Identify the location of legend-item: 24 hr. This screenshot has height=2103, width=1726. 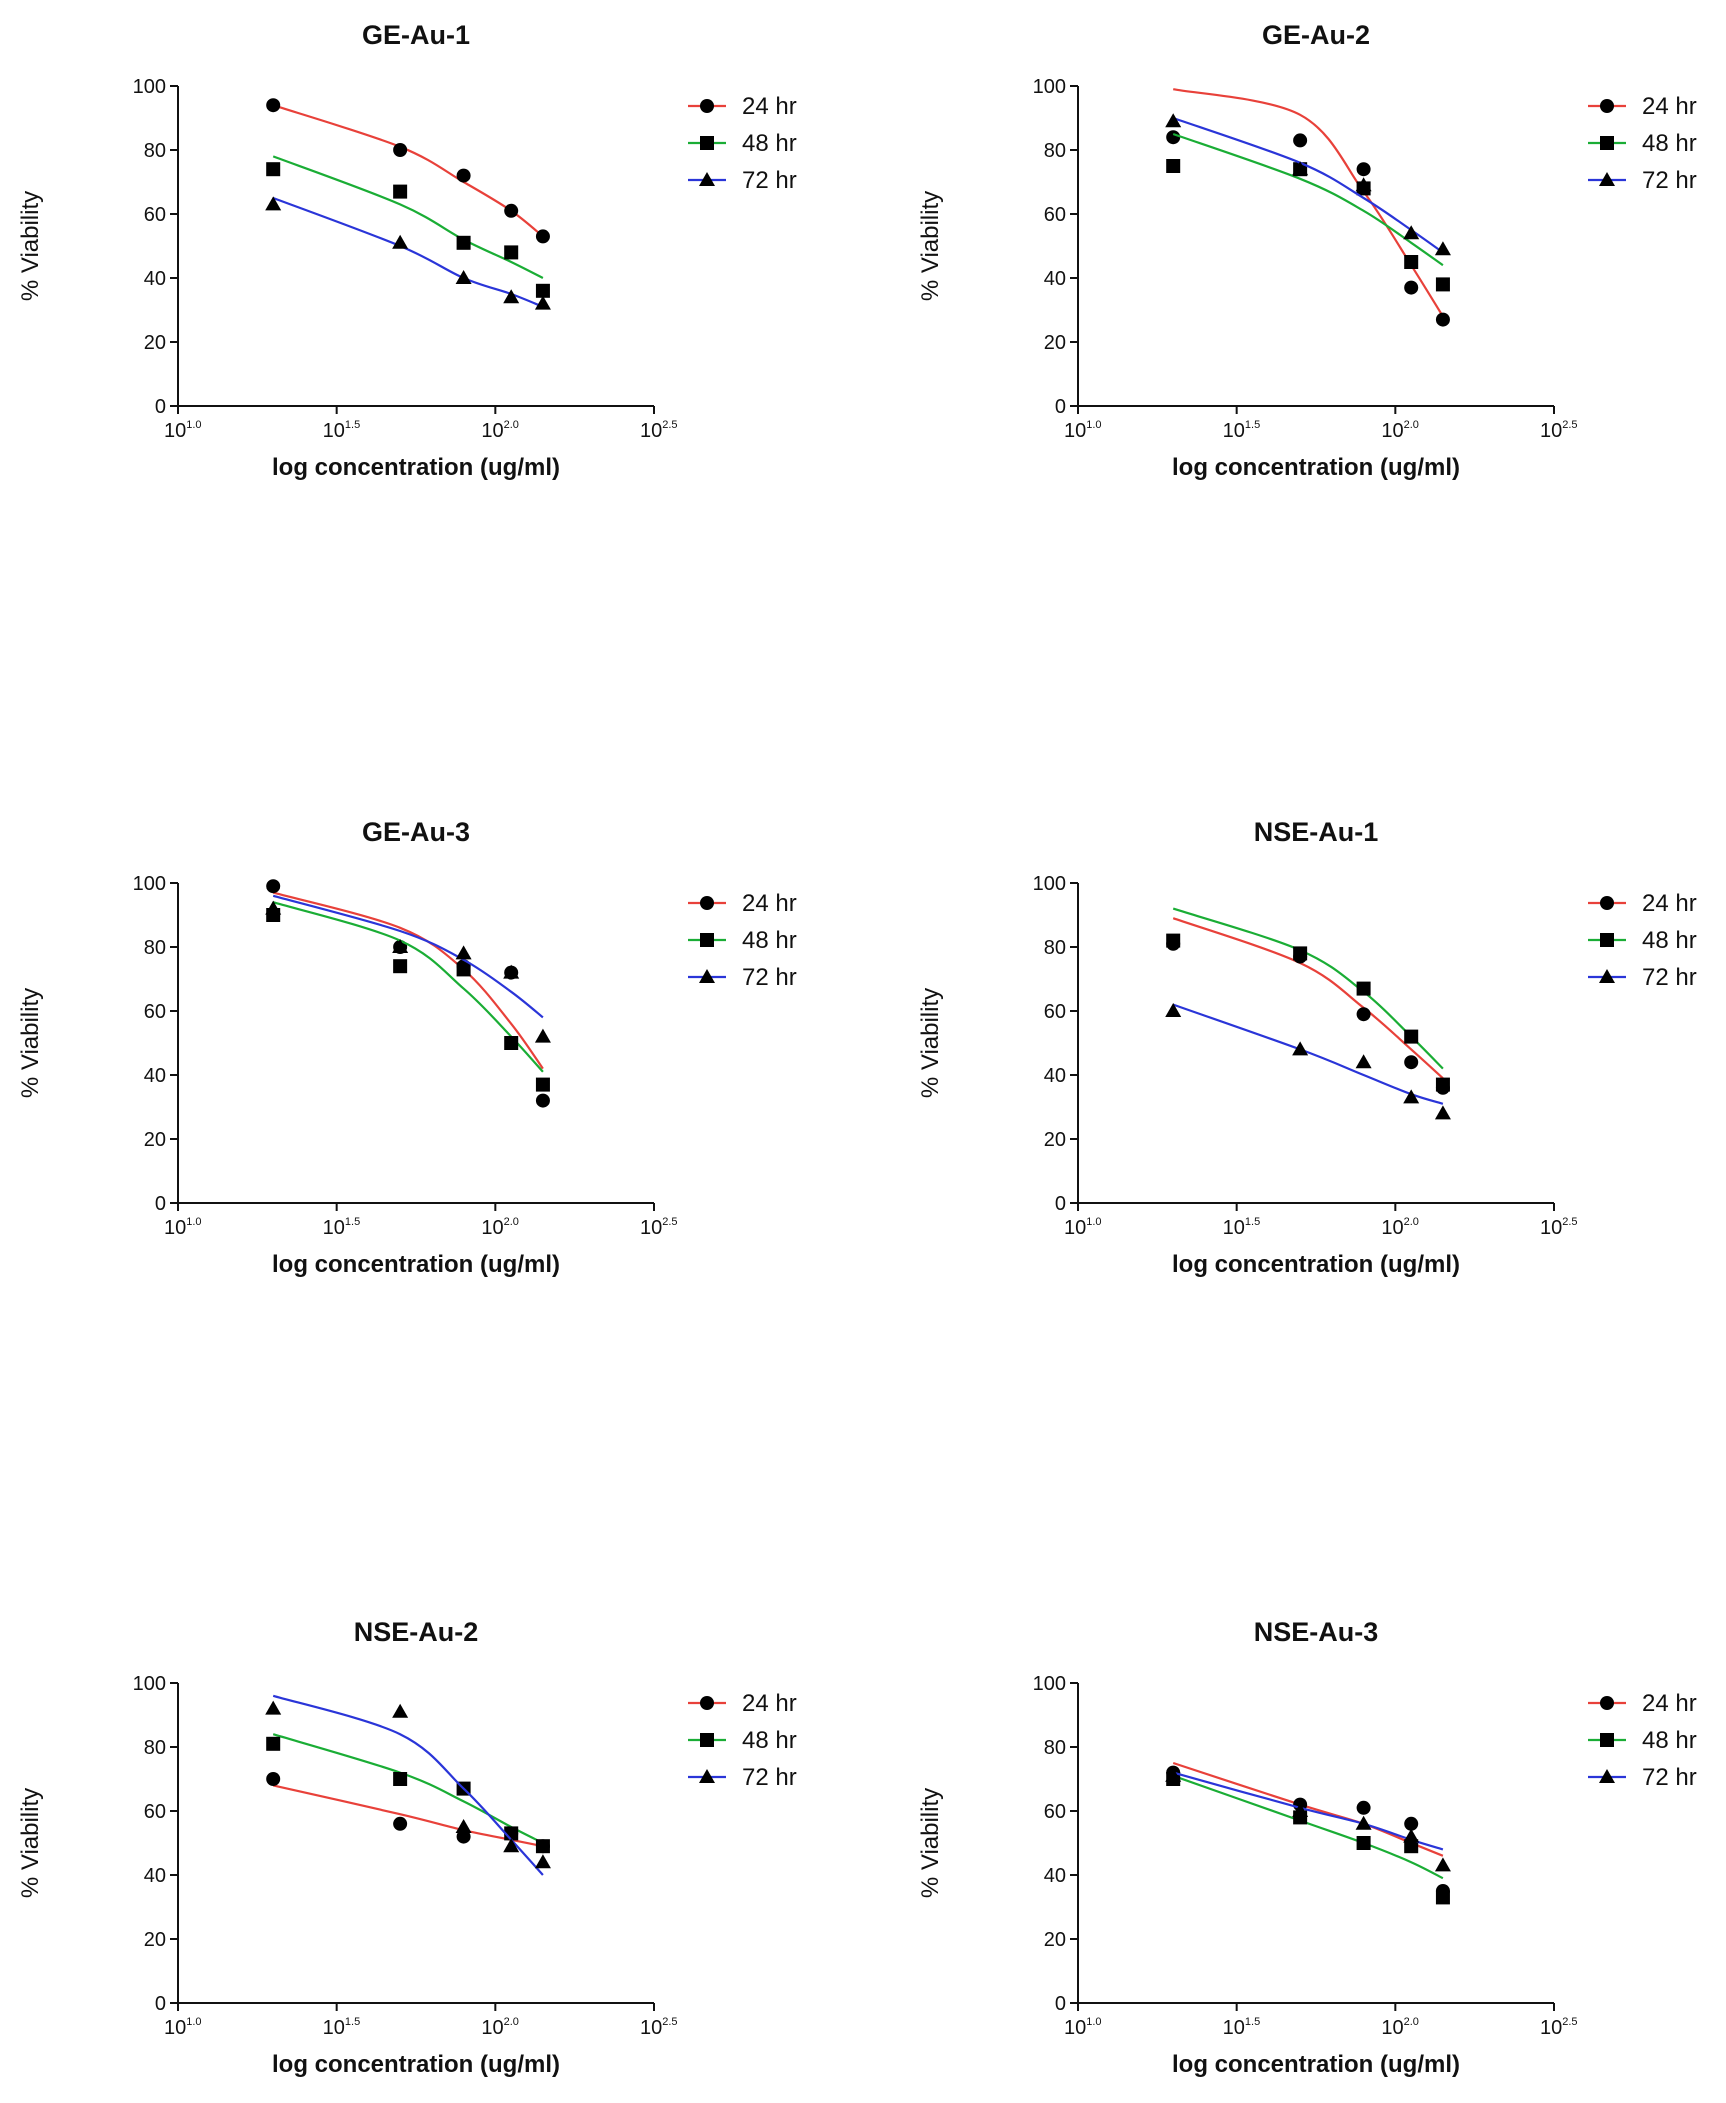
(742, 106).